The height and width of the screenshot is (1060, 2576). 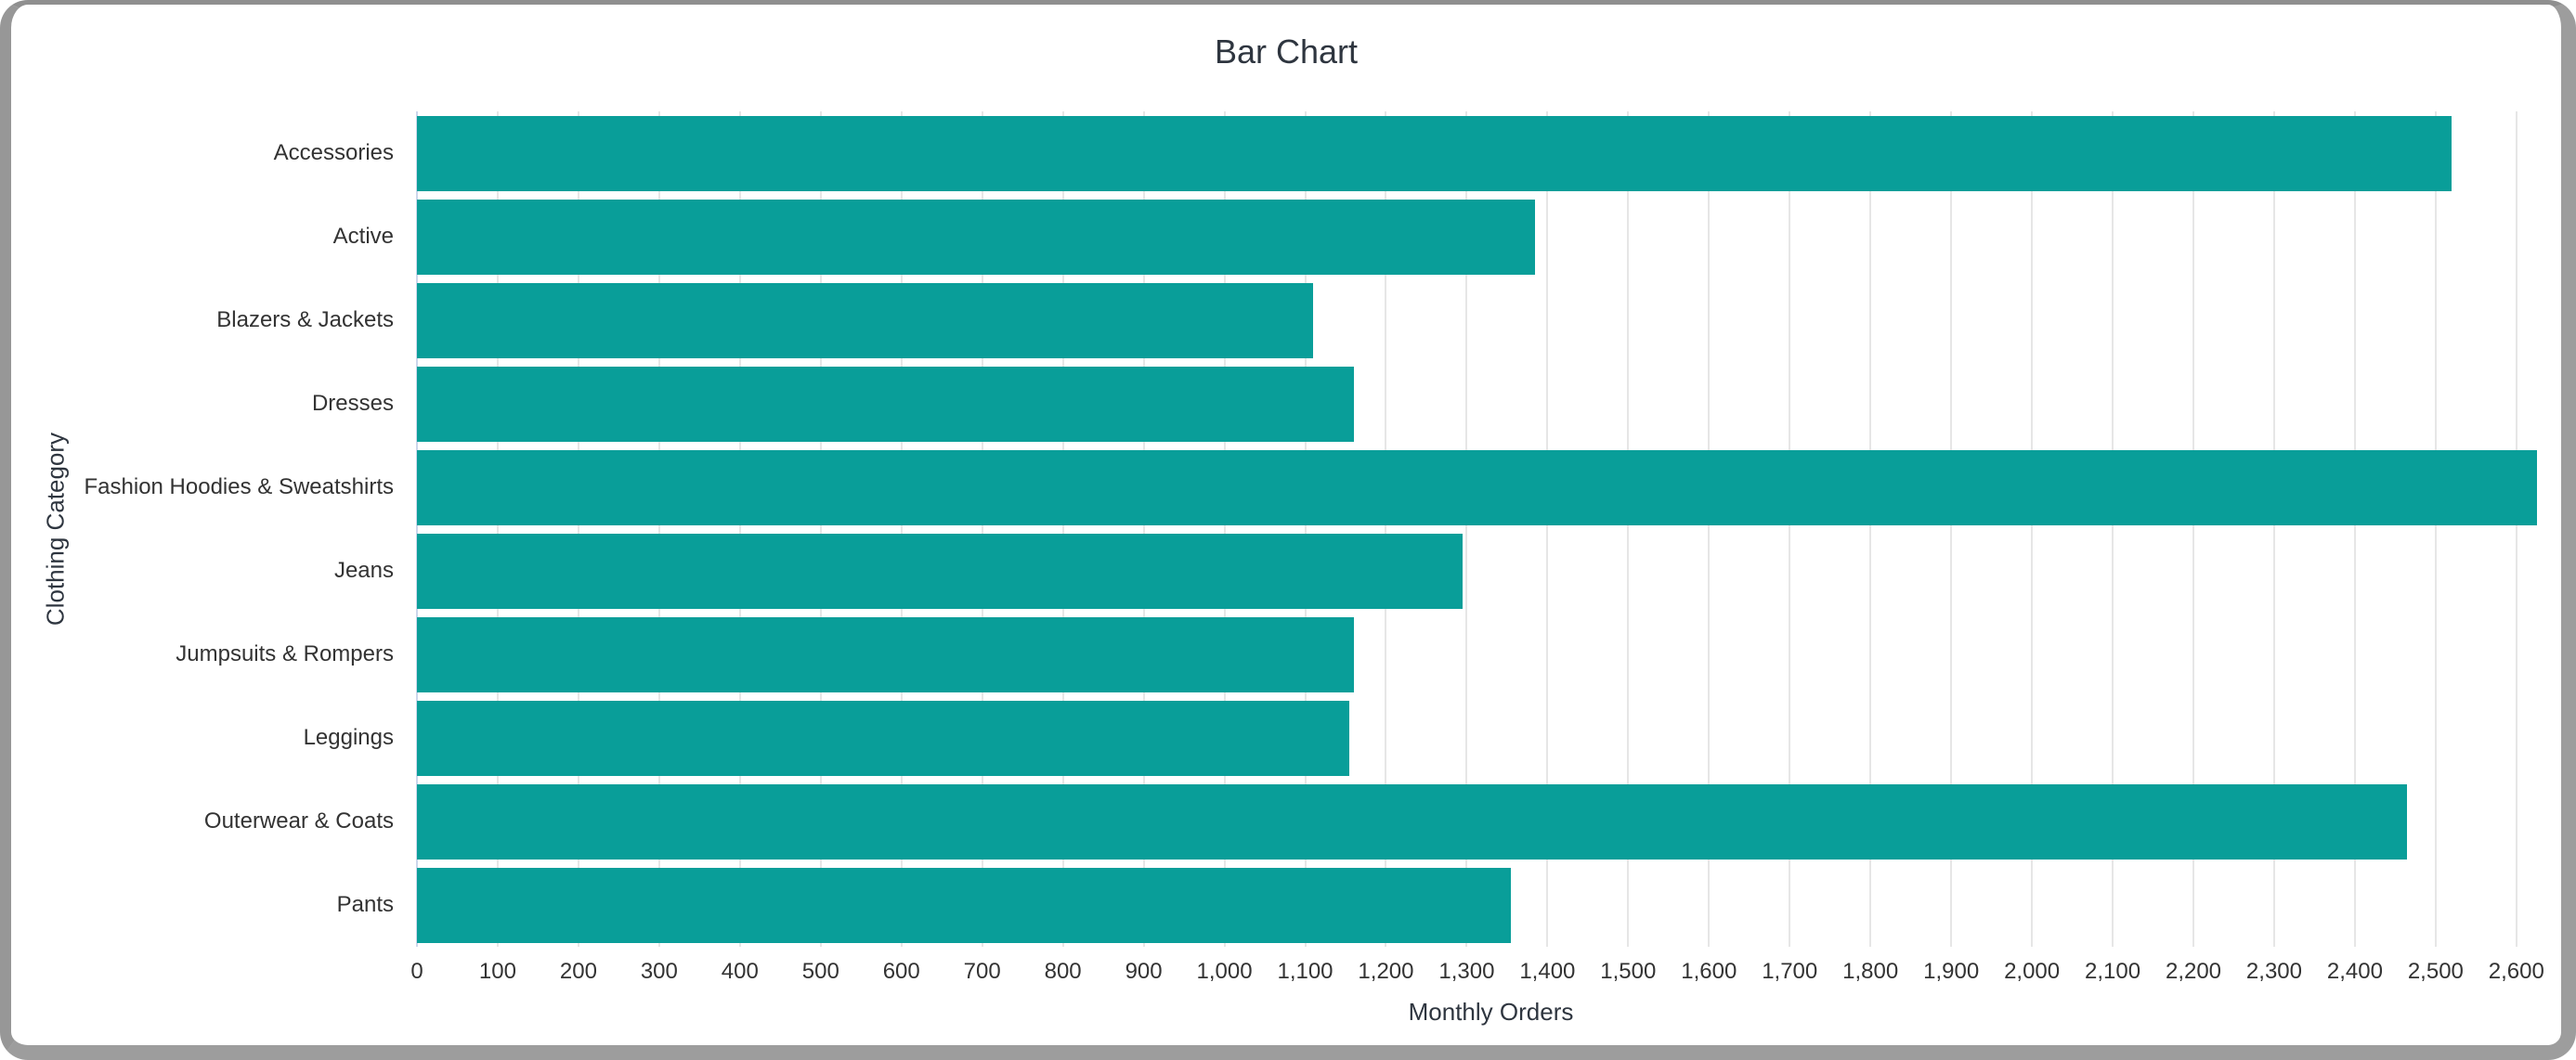 I want to click on x-tick-label: 1,300, so click(x=1466, y=972).